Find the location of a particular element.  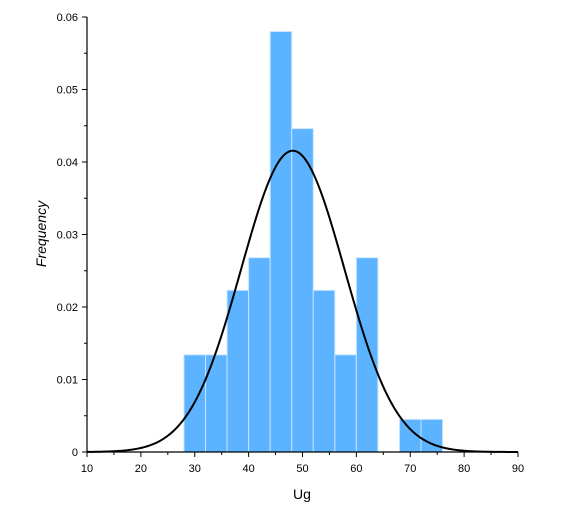

x-tick-label: 50 is located at coordinates (302, 469).